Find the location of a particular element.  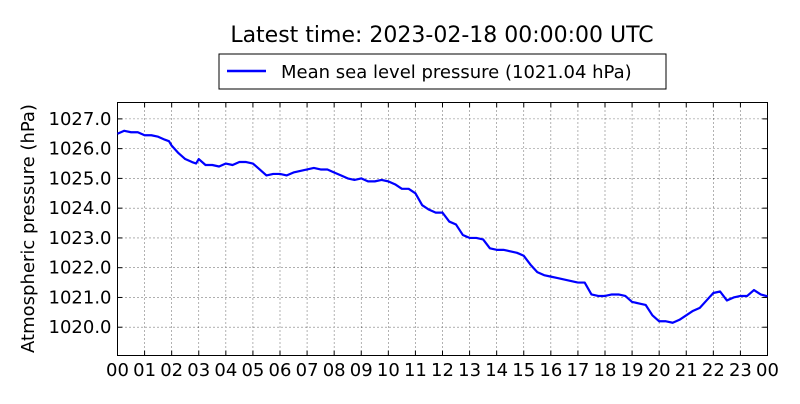

y-tick-label: 1020.0 is located at coordinates (80, 327).